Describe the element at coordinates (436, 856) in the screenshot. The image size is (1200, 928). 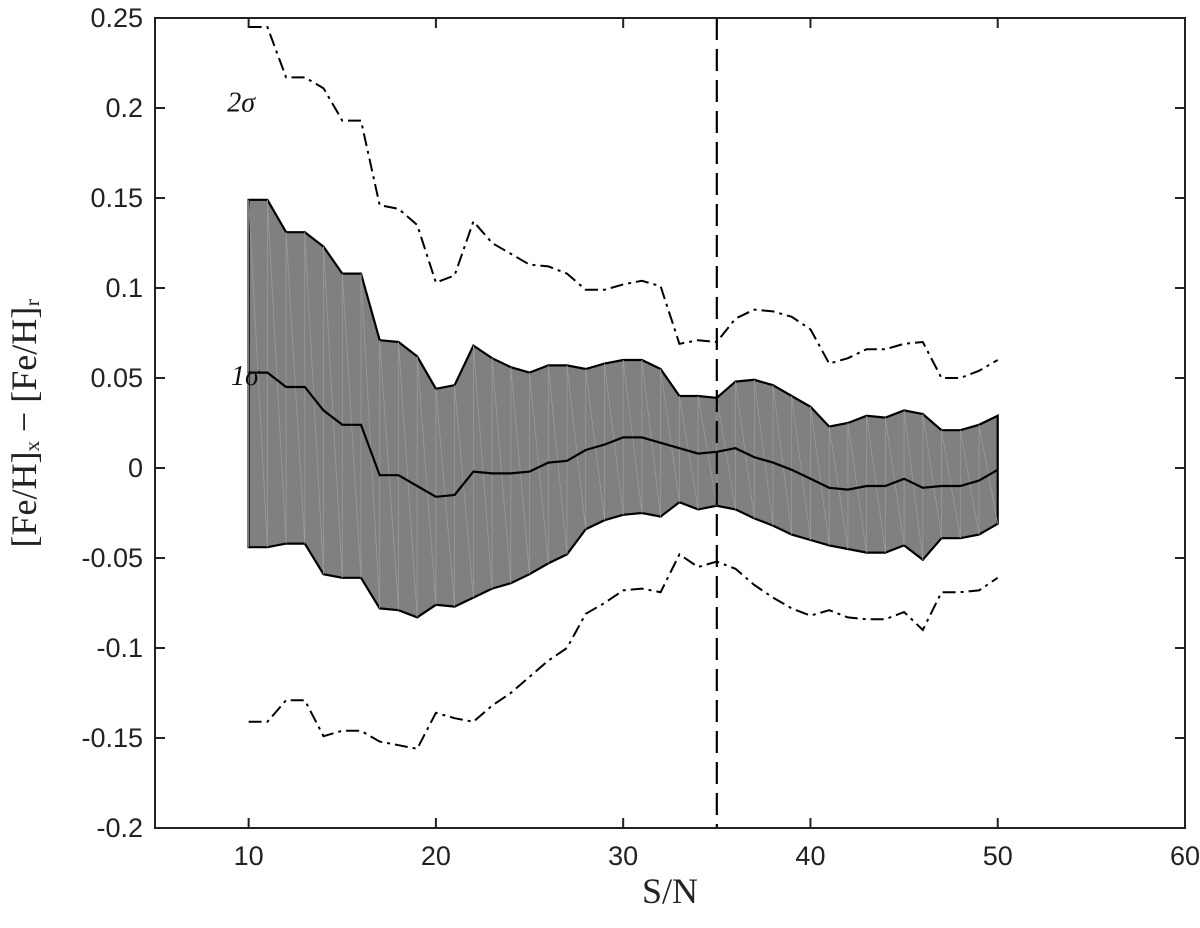
I see `x-tick-label: 20` at that location.